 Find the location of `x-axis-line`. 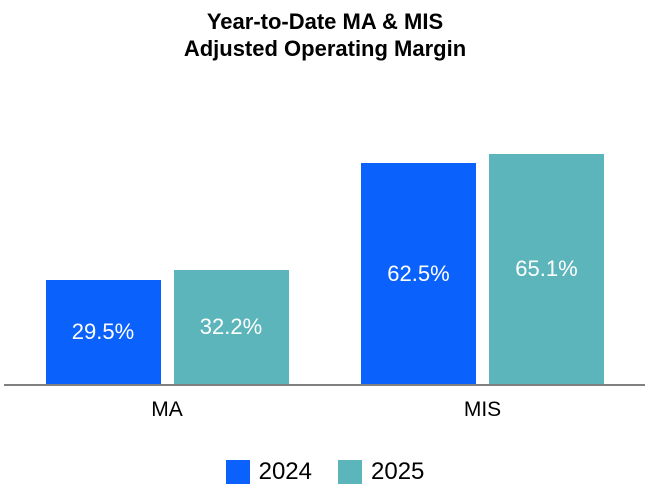

x-axis-line is located at coordinates (324, 385).